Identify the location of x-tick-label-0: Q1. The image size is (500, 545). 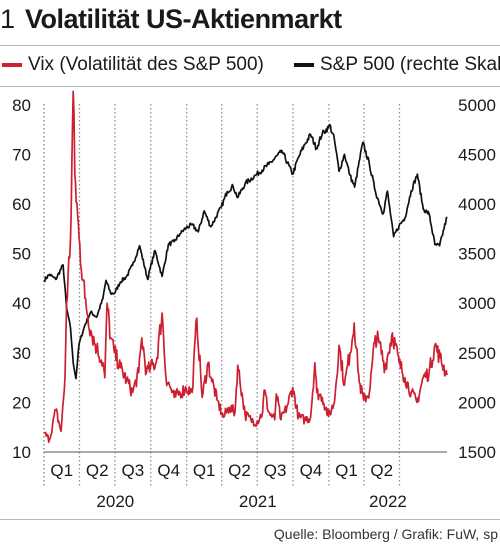
(61, 470).